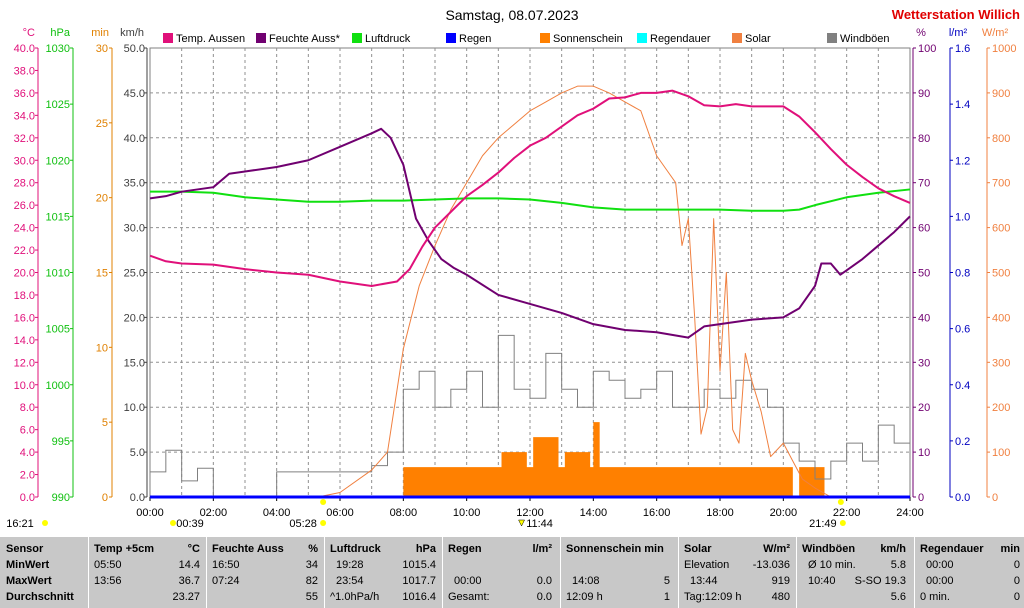  I want to click on moonrise-marker, so click(173, 523).